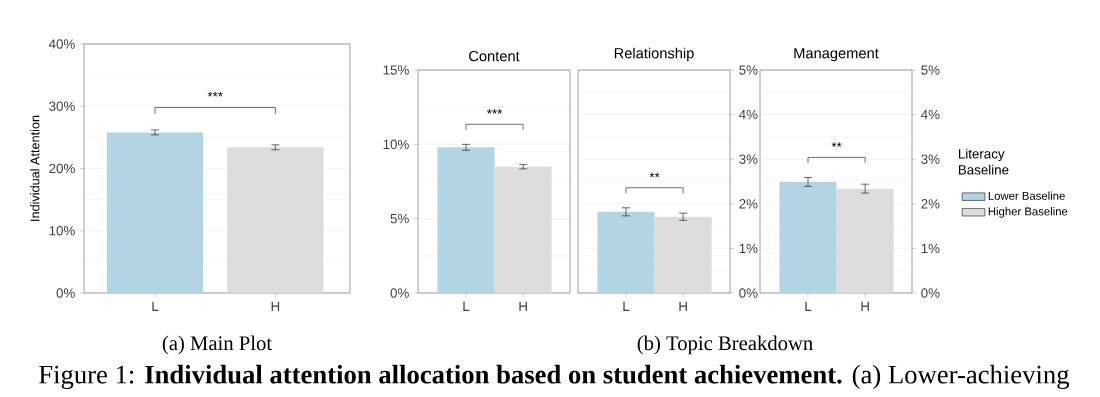 This screenshot has height=397, width=1100. Describe the element at coordinates (61, 44) in the screenshot. I see `y-tick-label: 40%` at that location.